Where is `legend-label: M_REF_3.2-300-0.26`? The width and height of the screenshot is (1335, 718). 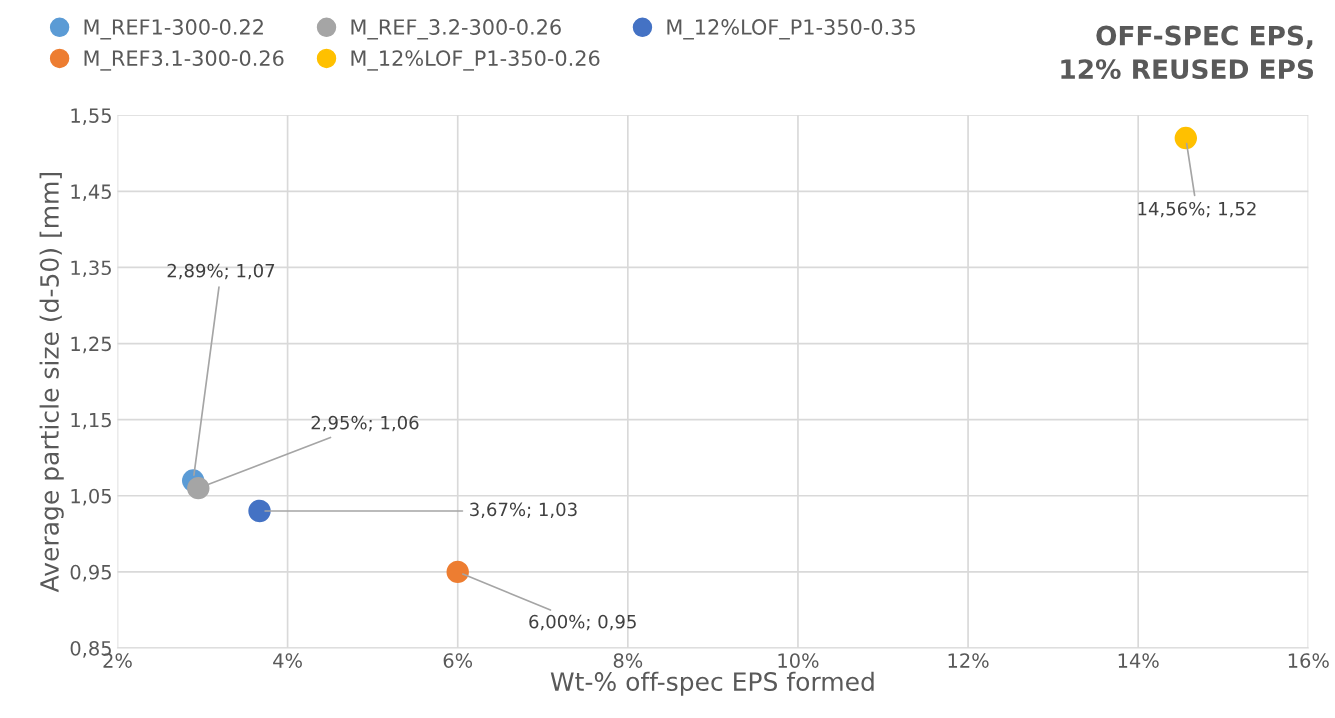 legend-label: M_REF_3.2-300-0.26 is located at coordinates (456, 29).